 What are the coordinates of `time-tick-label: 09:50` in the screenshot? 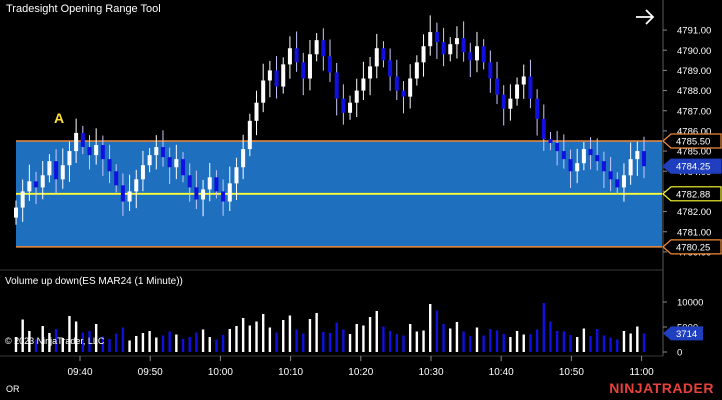 It's located at (150, 372).